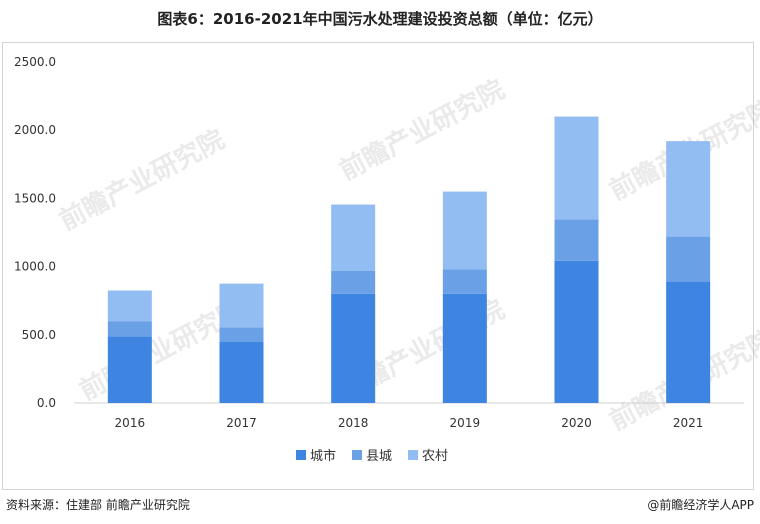  Describe the element at coordinates (380, 19) in the screenshot. I see `chart-title: 图表6：2016-2021年中国污水处理建设投资总额（单位：亿元）` at that location.